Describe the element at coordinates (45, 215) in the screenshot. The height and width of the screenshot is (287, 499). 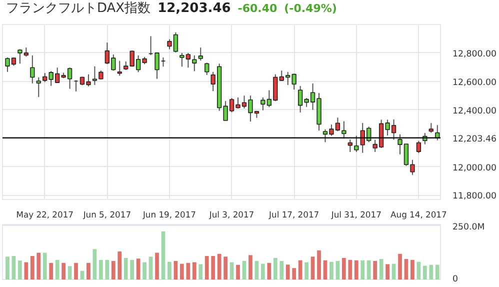
I see `x-tick-label: May 22, 2017` at that location.